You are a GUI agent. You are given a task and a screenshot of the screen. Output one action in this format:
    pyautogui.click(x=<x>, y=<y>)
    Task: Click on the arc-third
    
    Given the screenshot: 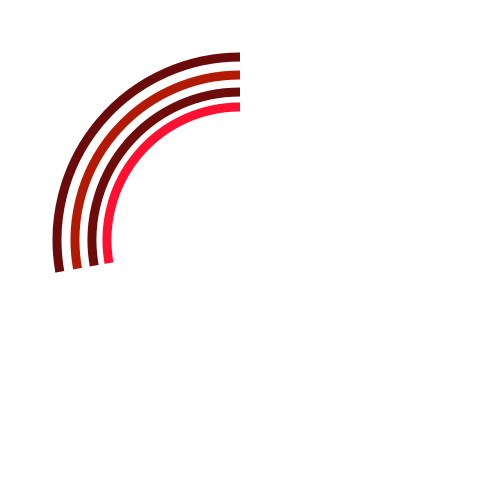 What is the action you would take?
    pyautogui.click(x=164, y=177)
    